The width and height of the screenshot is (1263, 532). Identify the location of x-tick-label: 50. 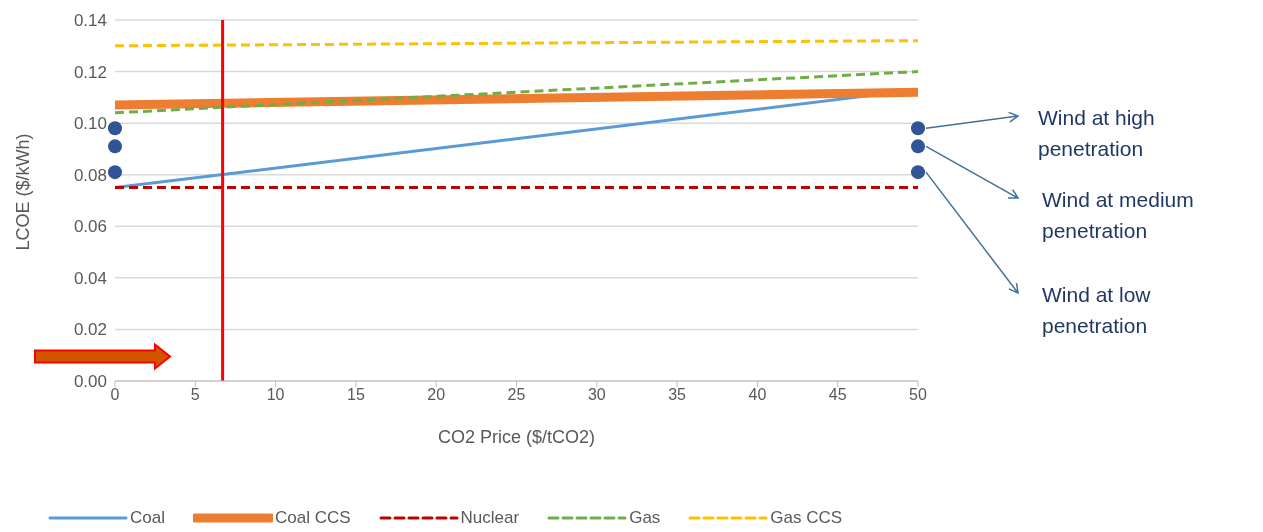
(918, 395).